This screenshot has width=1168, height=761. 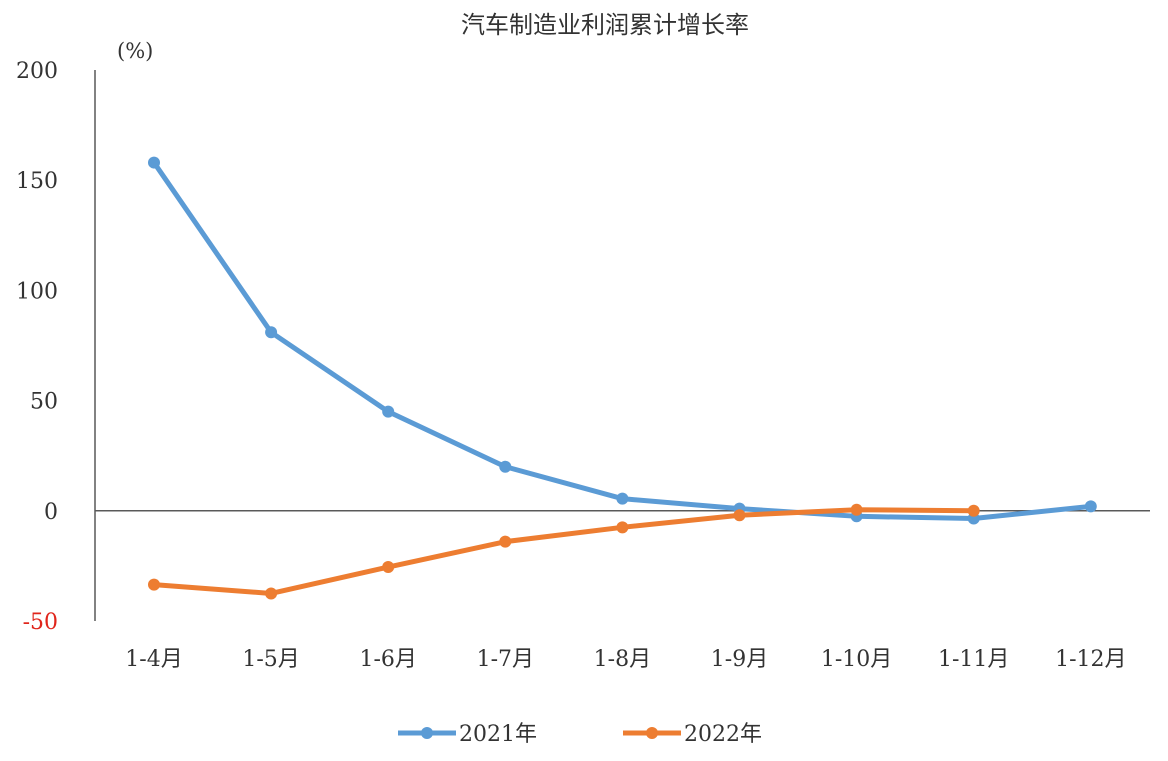 I want to click on x-tick-label: 1-7月, so click(x=505, y=659).